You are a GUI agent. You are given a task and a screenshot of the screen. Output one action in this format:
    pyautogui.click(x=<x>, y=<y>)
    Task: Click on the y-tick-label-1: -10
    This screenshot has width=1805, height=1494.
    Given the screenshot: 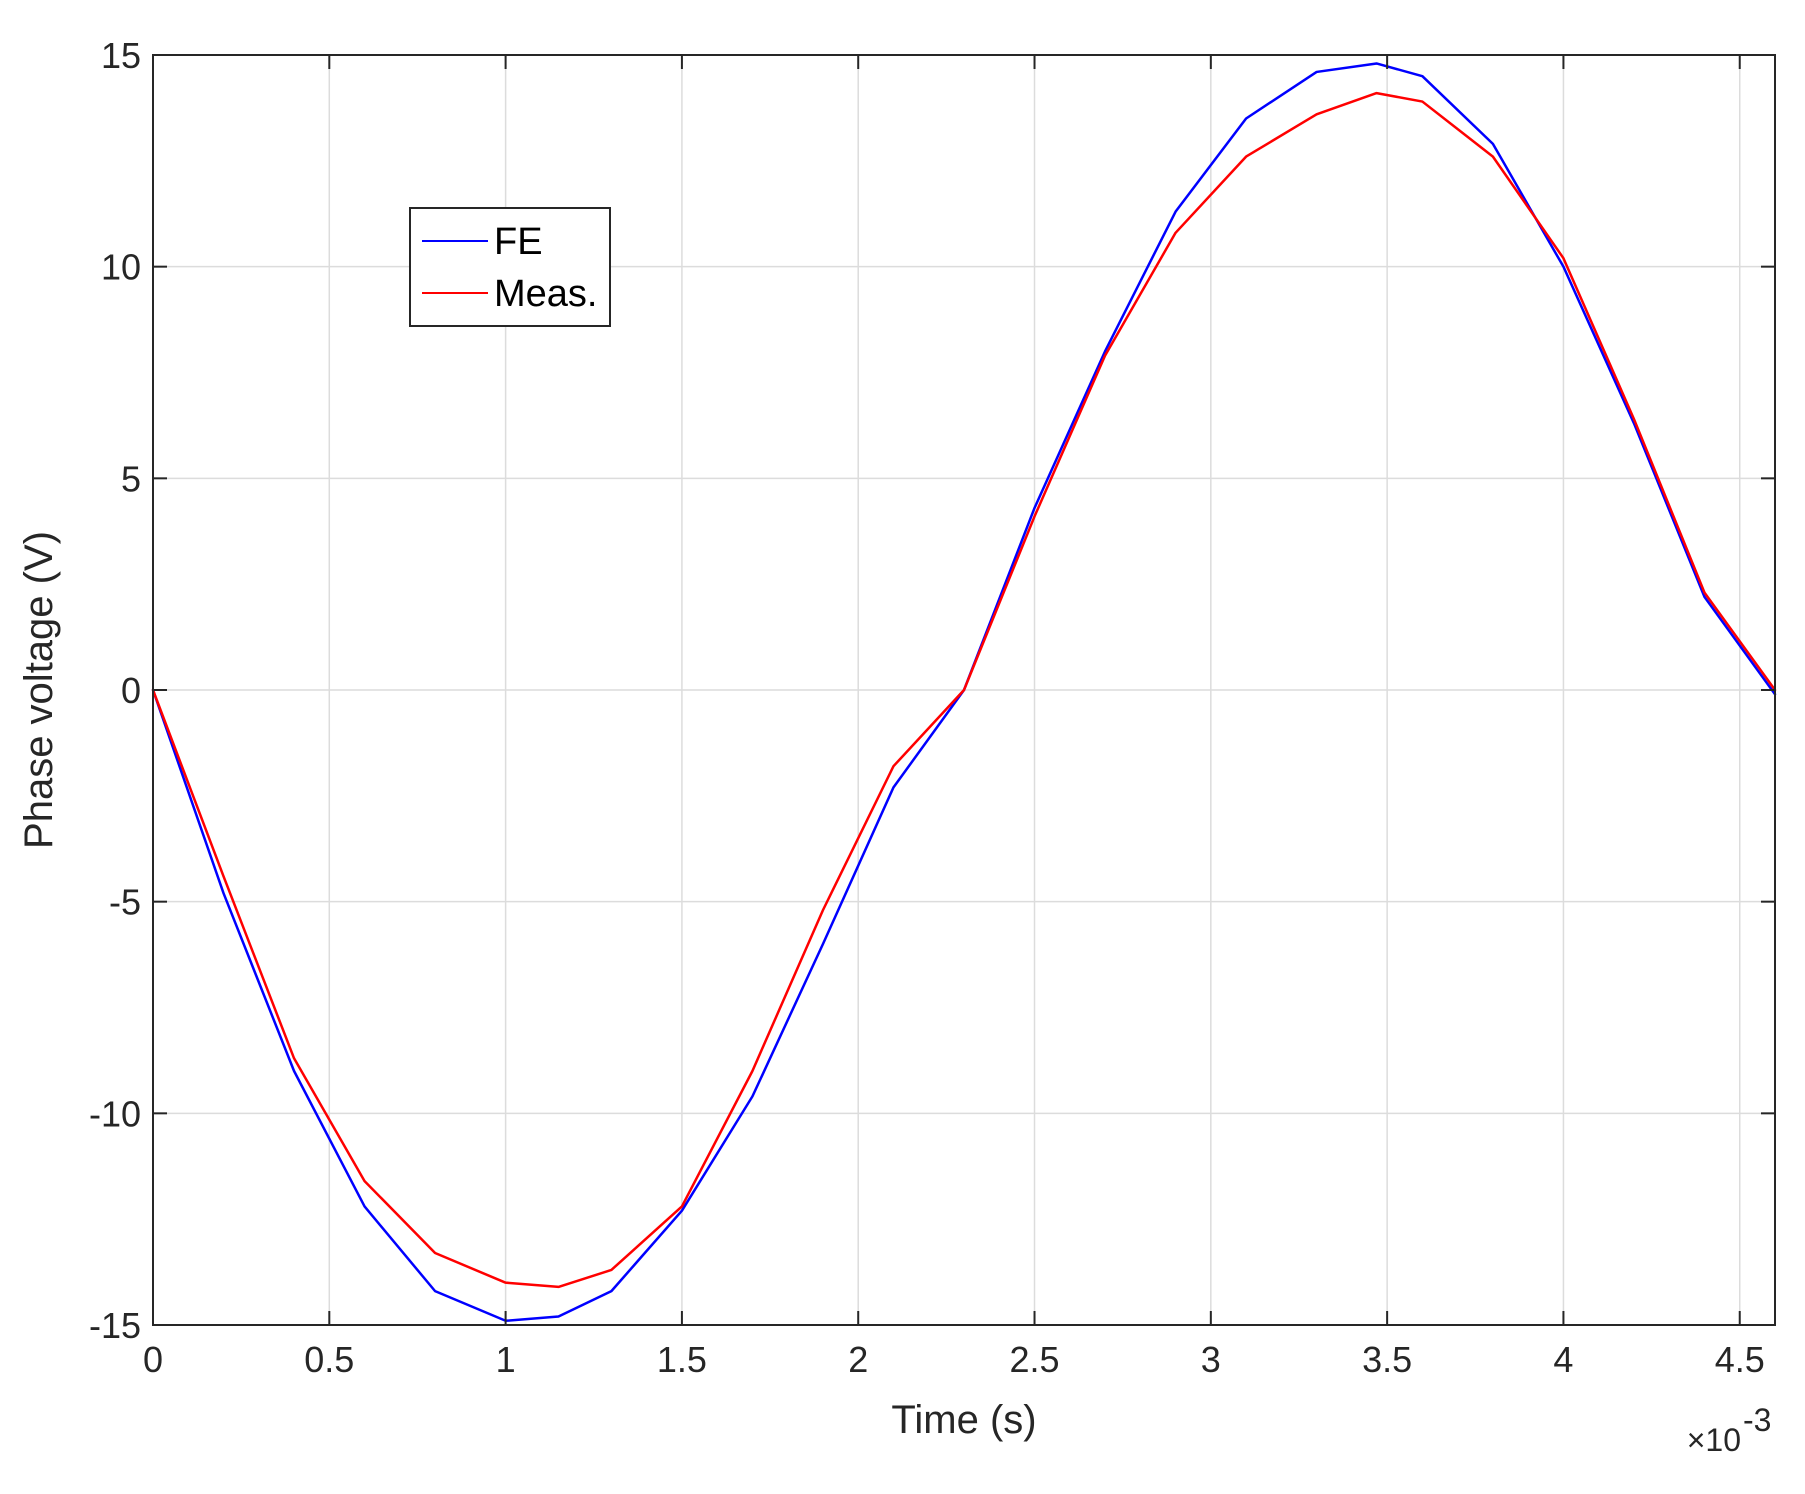 What is the action you would take?
    pyautogui.click(x=115, y=1113)
    